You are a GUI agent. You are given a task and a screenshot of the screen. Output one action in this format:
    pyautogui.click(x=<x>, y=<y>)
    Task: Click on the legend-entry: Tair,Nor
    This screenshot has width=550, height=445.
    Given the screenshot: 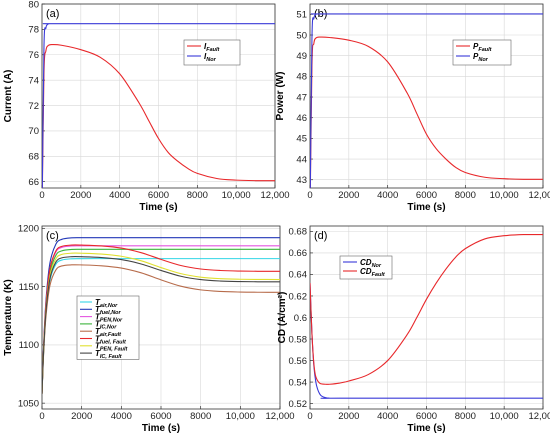 What is the action you would take?
    pyautogui.click(x=106, y=303)
    